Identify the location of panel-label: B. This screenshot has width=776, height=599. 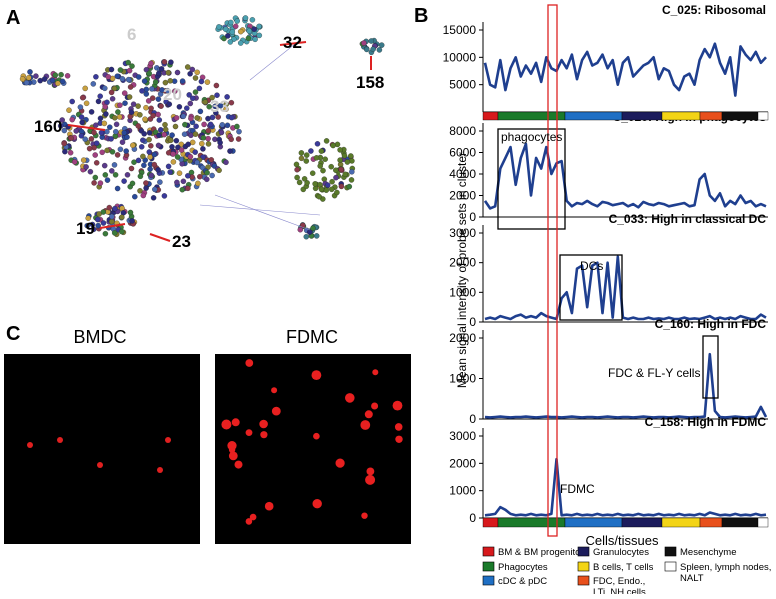
(421, 16).